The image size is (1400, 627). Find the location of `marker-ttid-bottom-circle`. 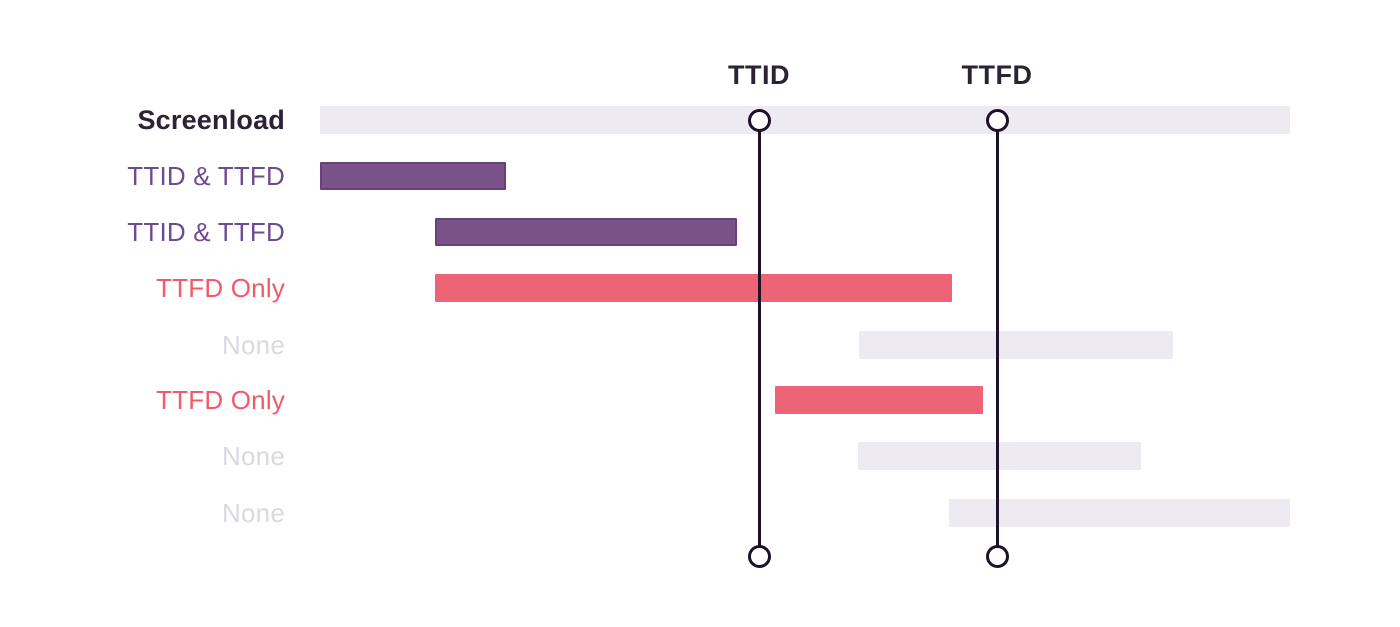

marker-ttid-bottom-circle is located at coordinates (759, 556).